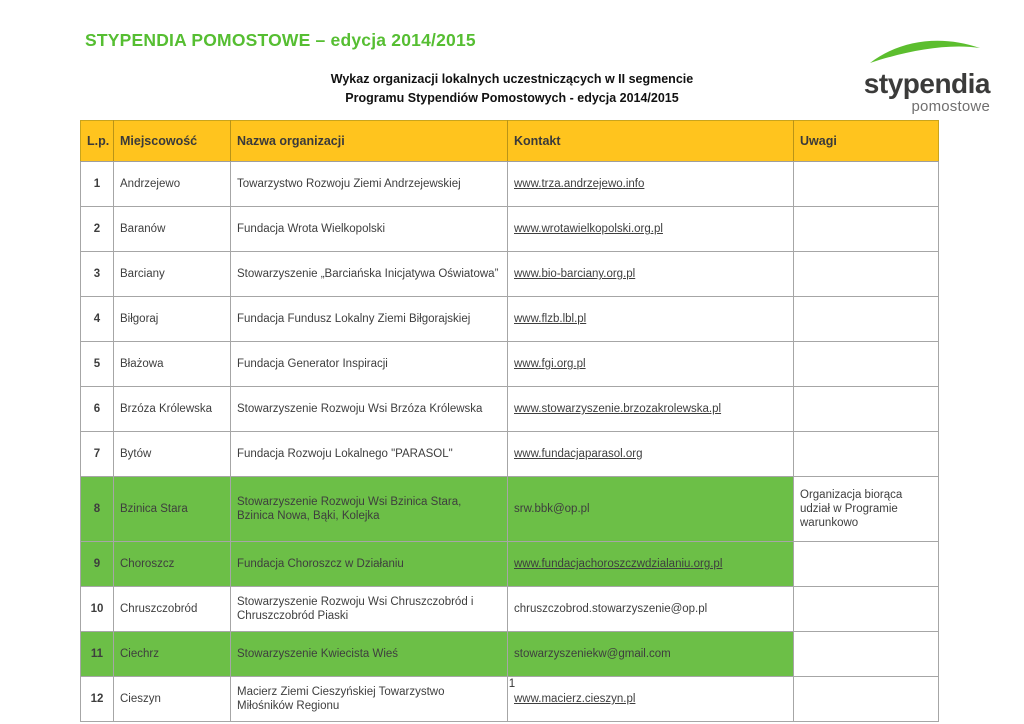  I want to click on cell-lp: 8, so click(97, 509).